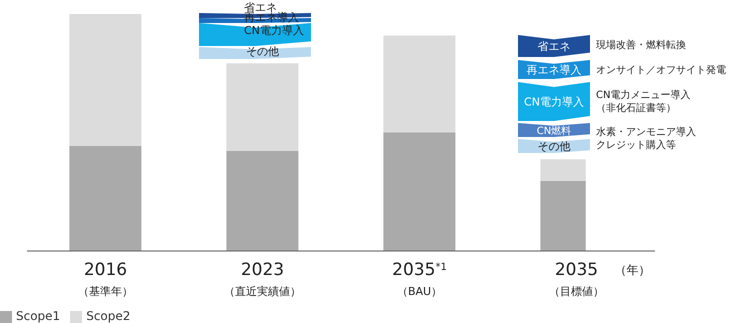 The image size is (730, 323). What do you see at coordinates (636, 108) in the screenshot?
I see `annotation: （非化石証書等）` at bounding box center [636, 108].